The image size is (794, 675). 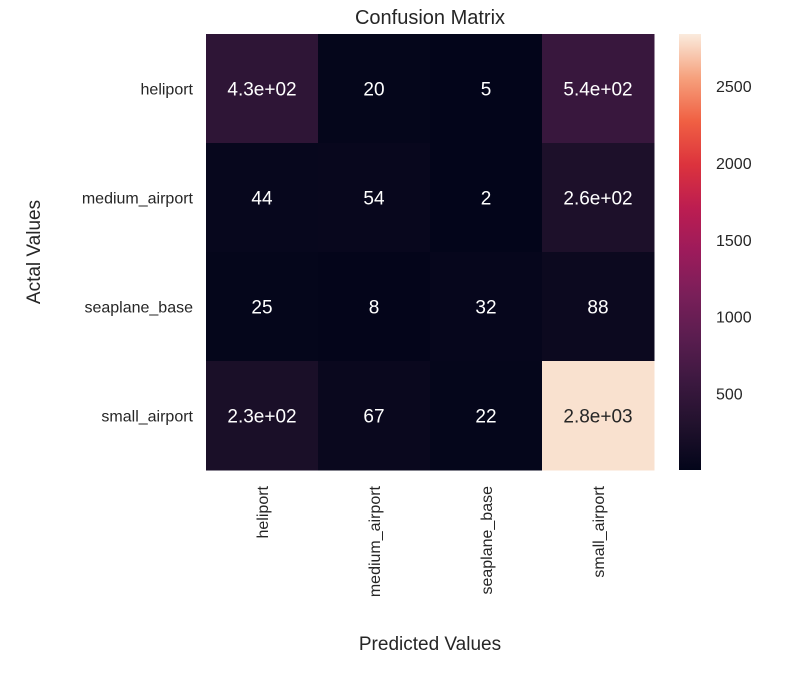 I want to click on heatmap-cell-r2-c2, so click(x=486, y=307).